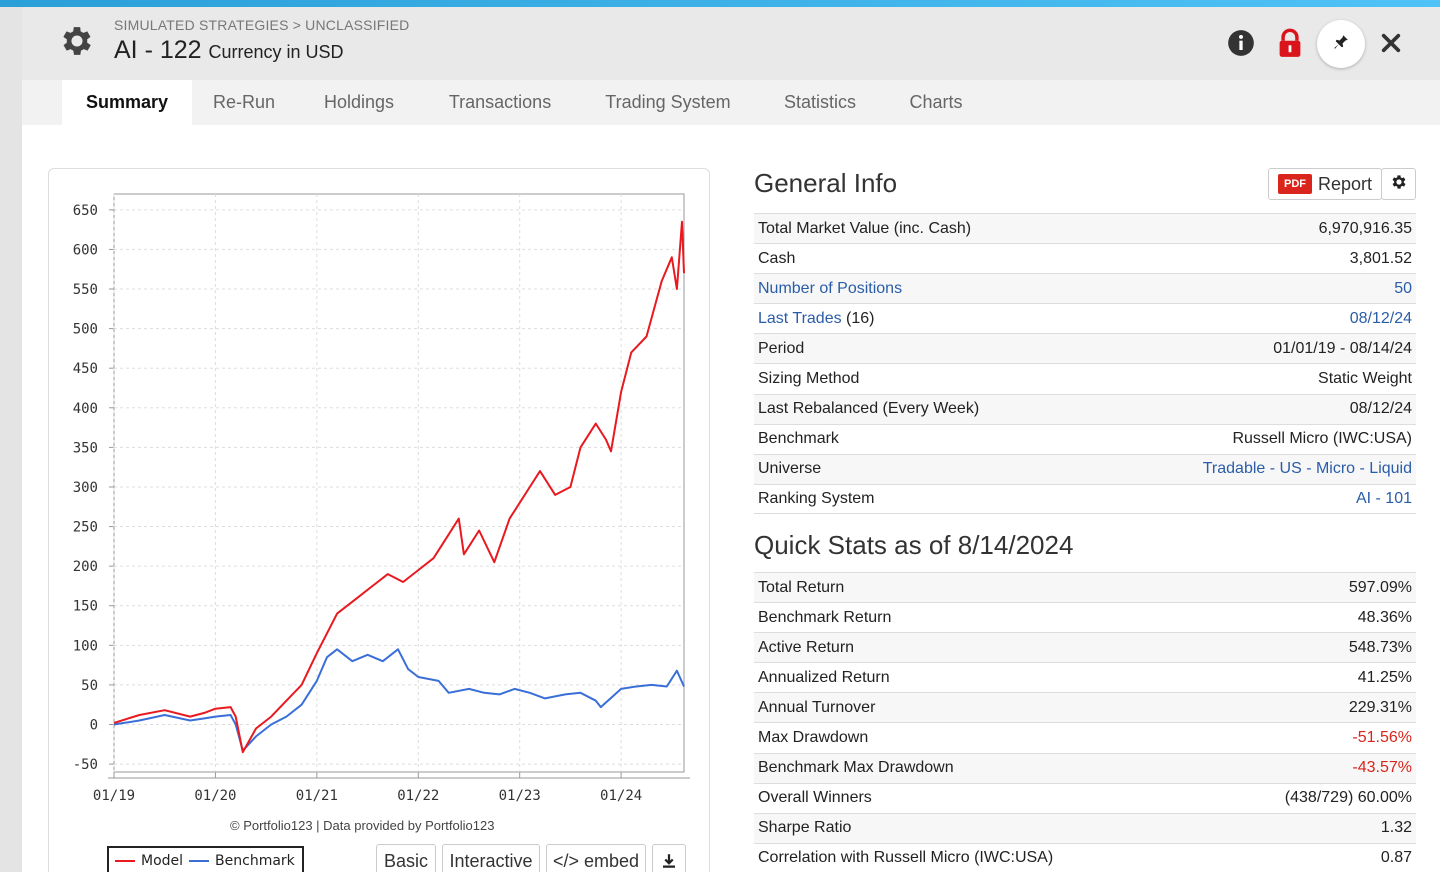 Image resolution: width=1440 pixels, height=872 pixels. I want to click on close-icon, so click(1391, 43).